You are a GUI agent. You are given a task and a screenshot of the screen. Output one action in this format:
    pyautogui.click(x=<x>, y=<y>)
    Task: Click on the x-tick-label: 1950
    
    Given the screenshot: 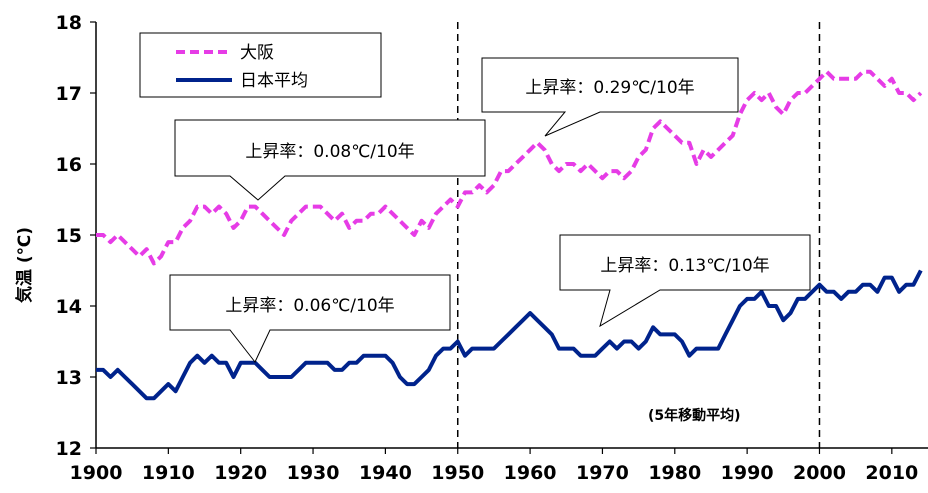 What is the action you would take?
    pyautogui.click(x=457, y=473)
    